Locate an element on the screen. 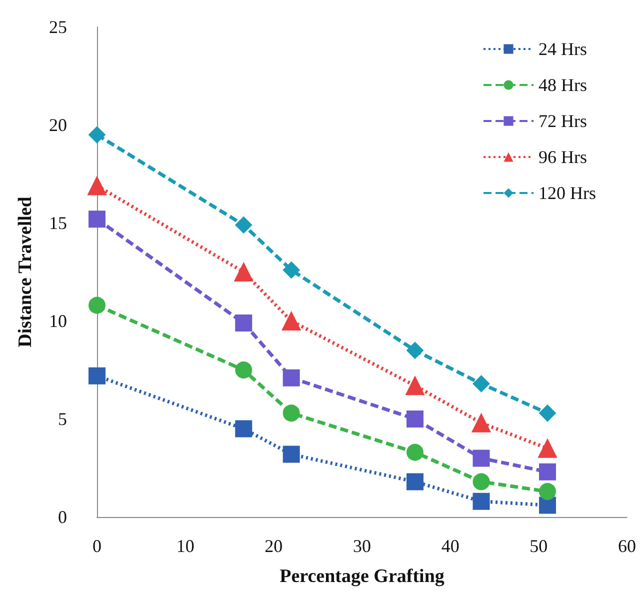 Image resolution: width=641 pixels, height=604 pixels. x-tick-label: 20 is located at coordinates (273, 546).